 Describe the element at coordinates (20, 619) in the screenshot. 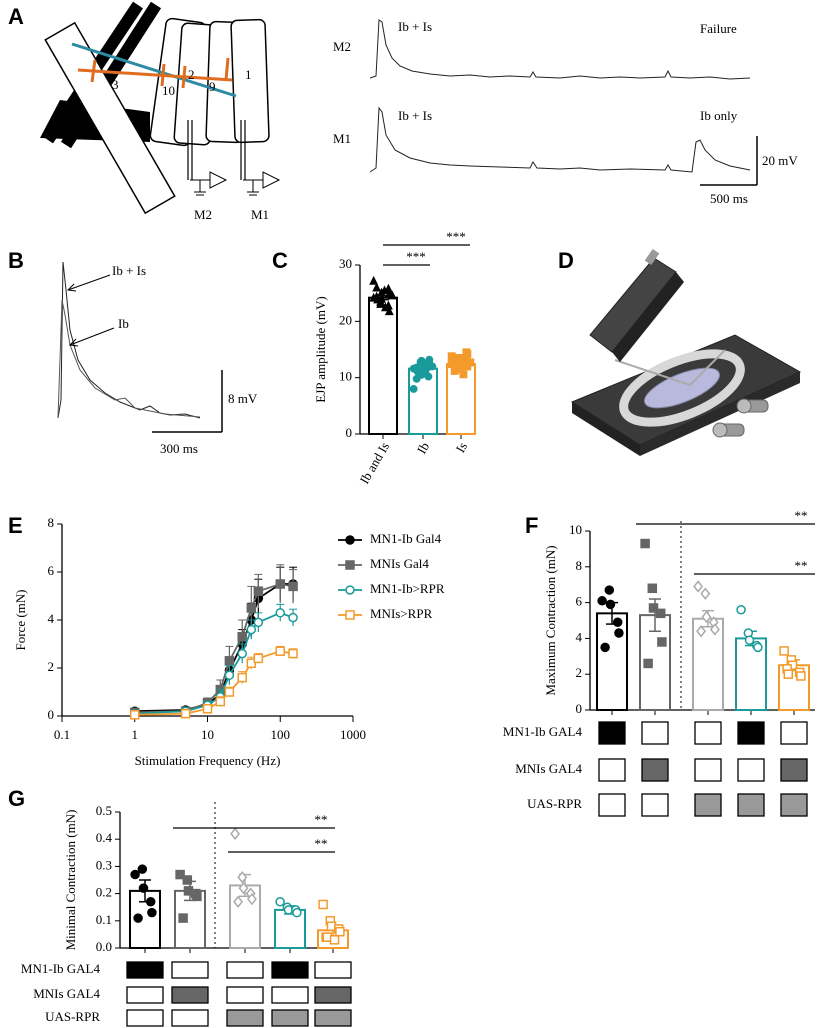

I see `y-axis-title: Force (mN)` at that location.